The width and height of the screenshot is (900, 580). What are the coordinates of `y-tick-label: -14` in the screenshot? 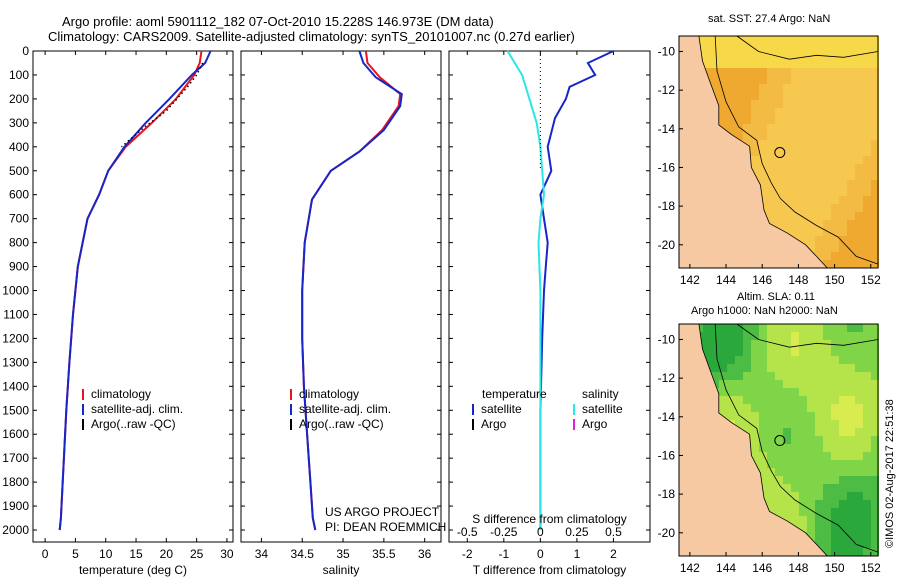 It's located at (667, 129).